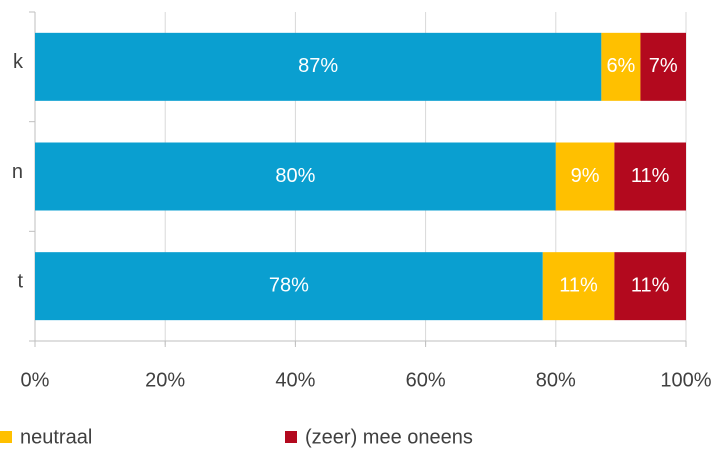  Describe the element at coordinates (17, 172) in the screenshot. I see `y-tick-label: n` at that location.